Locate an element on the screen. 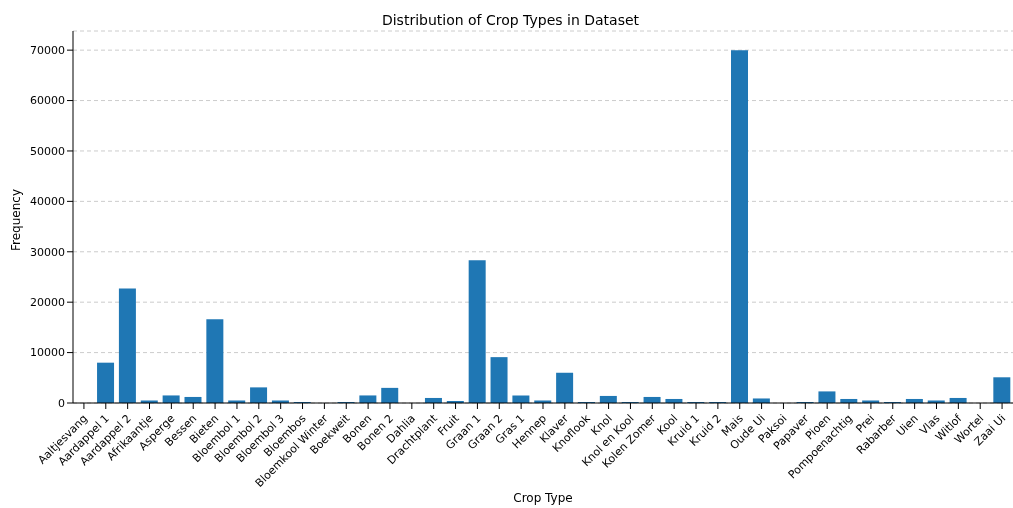  y-axis-title: Frequency is located at coordinates (16, 220).